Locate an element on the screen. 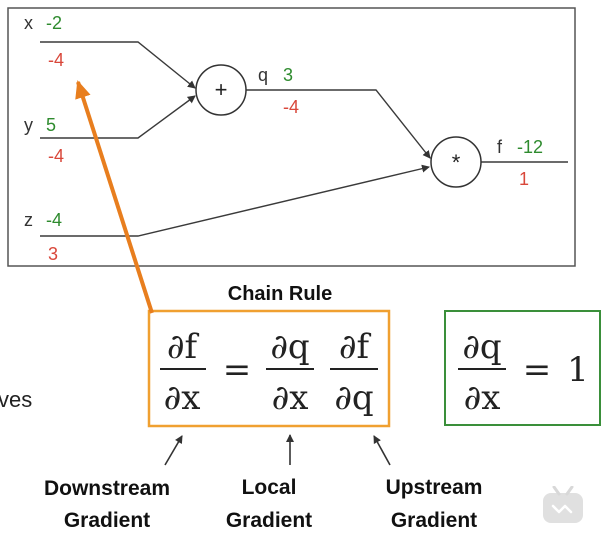  mul-node-symbol: * is located at coordinates (456, 162).